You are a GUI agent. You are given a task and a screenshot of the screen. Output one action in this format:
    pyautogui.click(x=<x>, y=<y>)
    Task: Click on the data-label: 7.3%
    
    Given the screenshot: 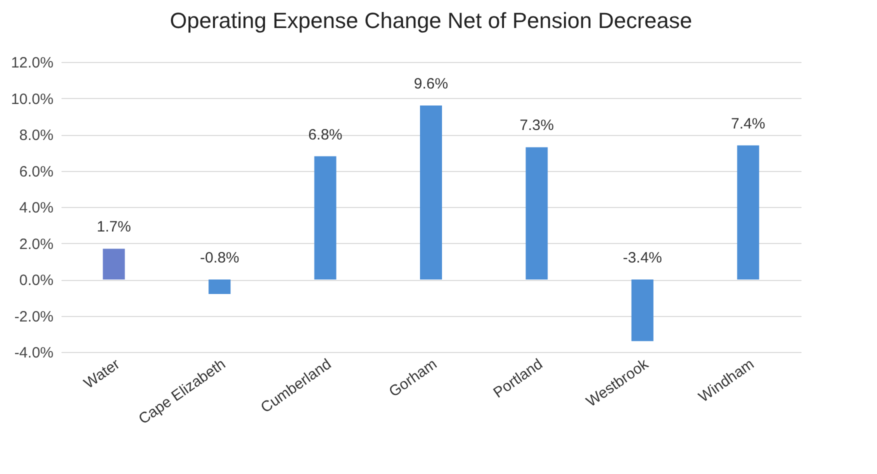 What is the action you would take?
    pyautogui.click(x=537, y=125)
    